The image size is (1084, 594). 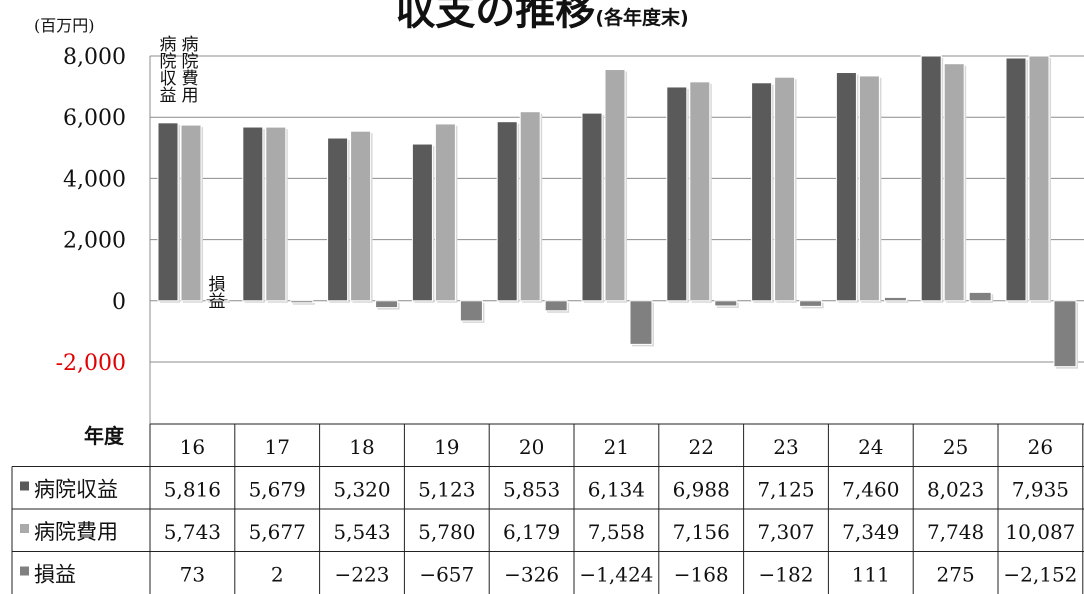 I want to click on y-tick-label: 8,000, so click(x=94, y=57).